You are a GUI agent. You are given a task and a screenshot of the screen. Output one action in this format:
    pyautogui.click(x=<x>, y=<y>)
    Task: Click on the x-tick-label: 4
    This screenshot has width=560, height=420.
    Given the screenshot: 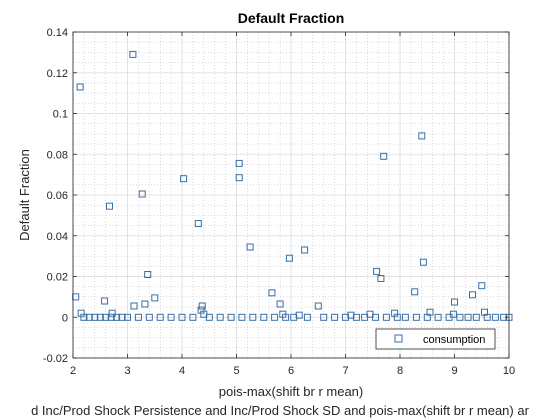 What is the action you would take?
    pyautogui.click(x=182, y=371)
    